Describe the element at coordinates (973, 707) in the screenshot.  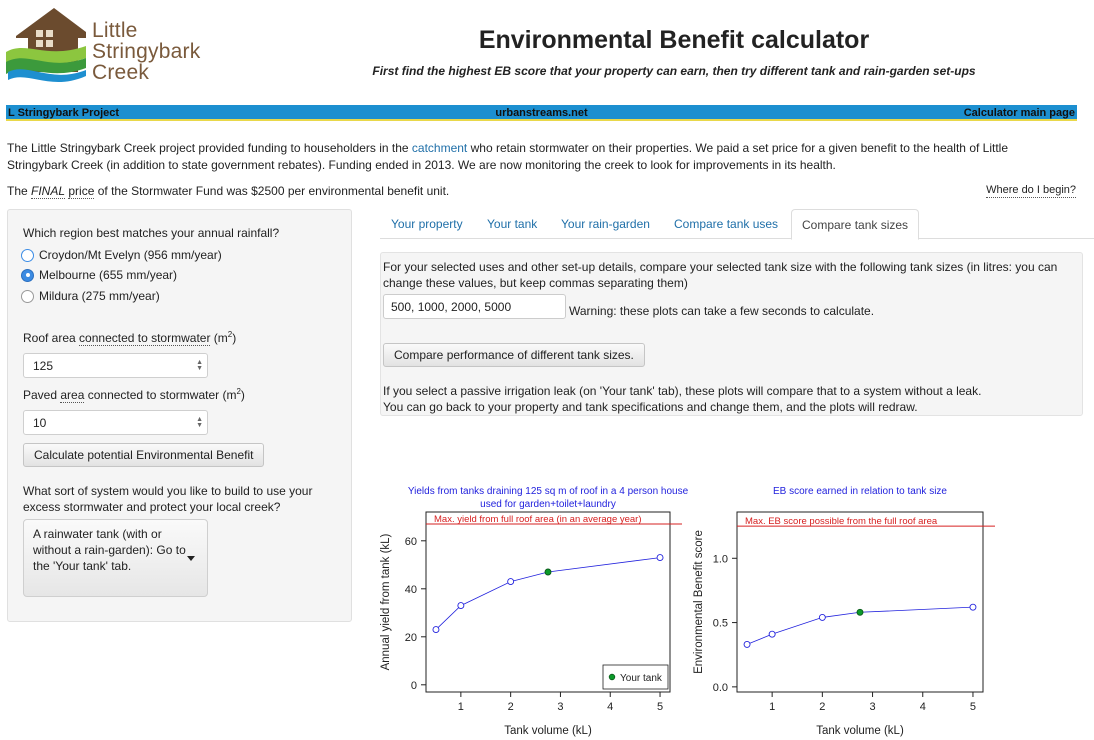
I see `eb-chart-xtick-label-4: 5` at that location.